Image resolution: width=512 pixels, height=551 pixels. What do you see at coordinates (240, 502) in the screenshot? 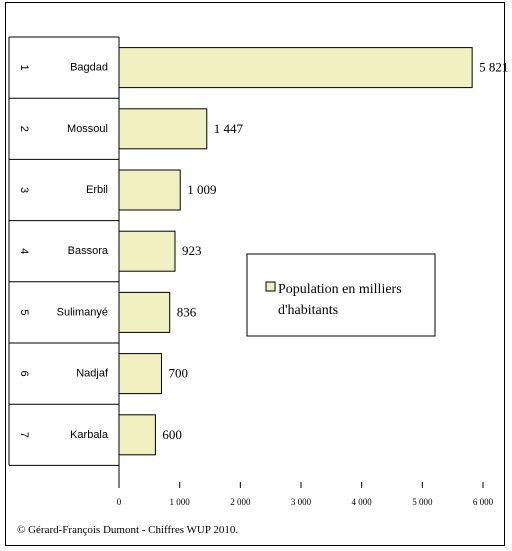
I see `x-tick-label: 2 000` at bounding box center [240, 502].